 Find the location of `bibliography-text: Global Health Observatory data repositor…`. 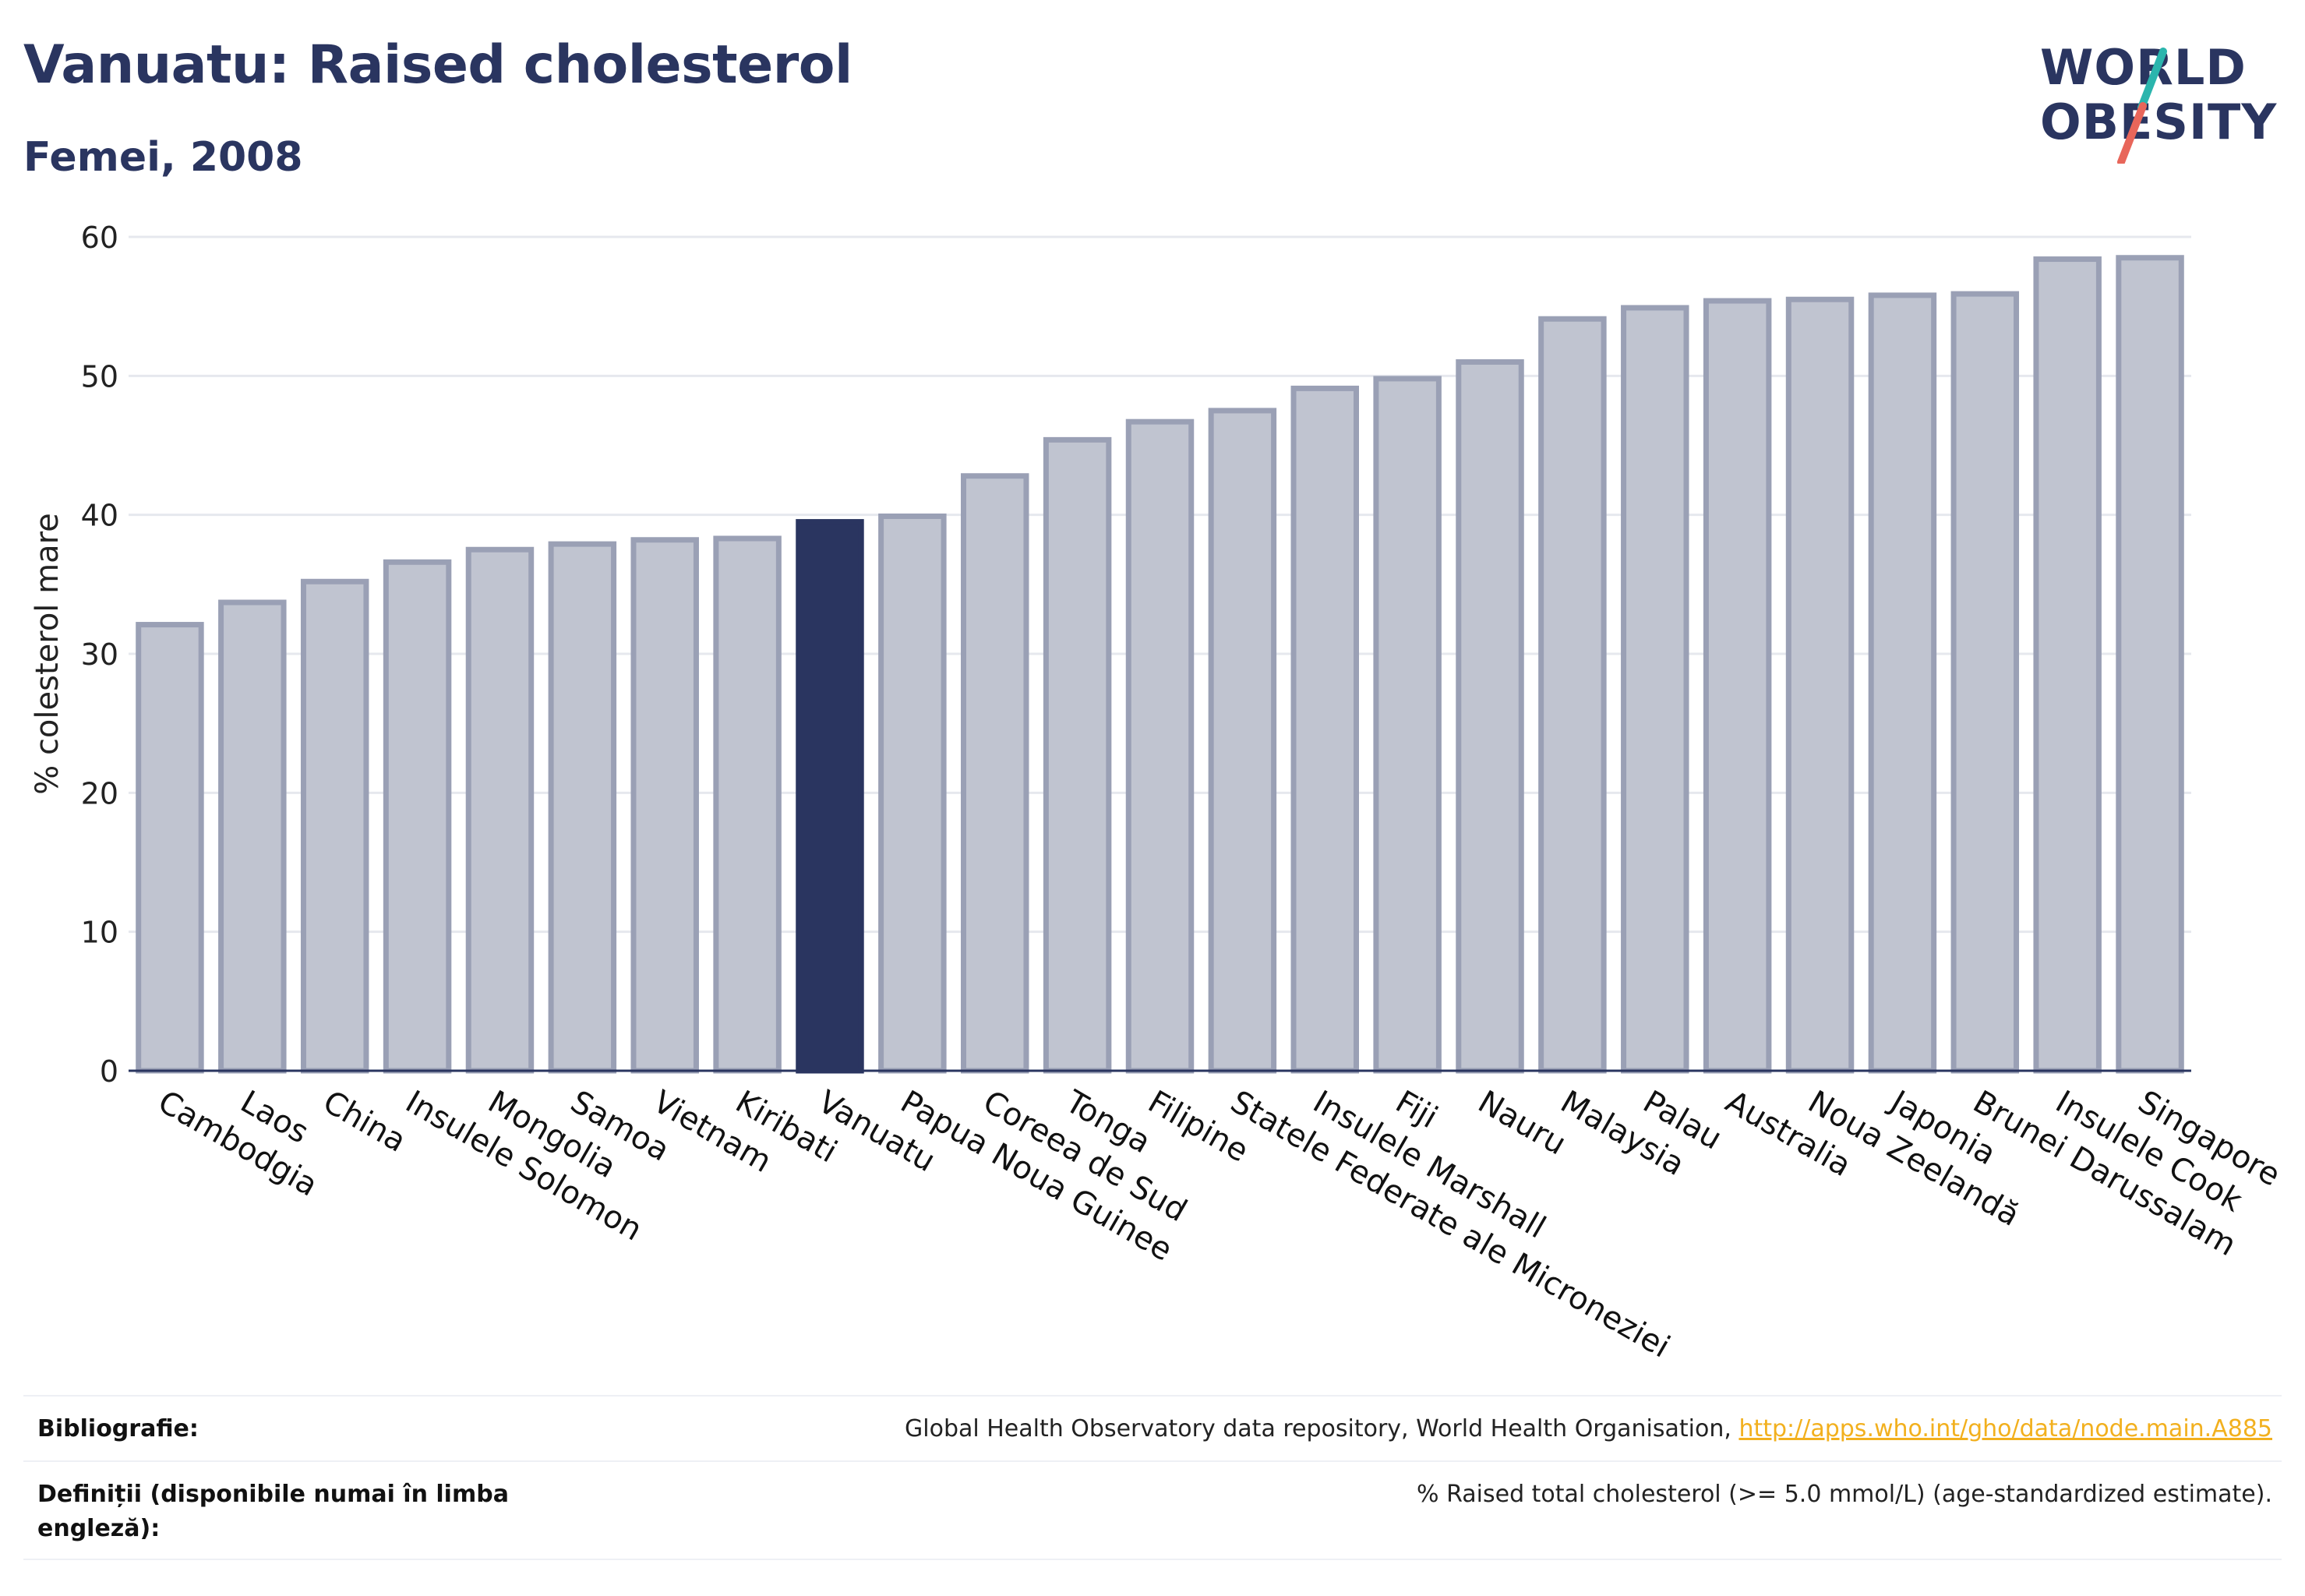

bibliography-text: Global Health Observatory data repositor… is located at coordinates (1322, 1428).